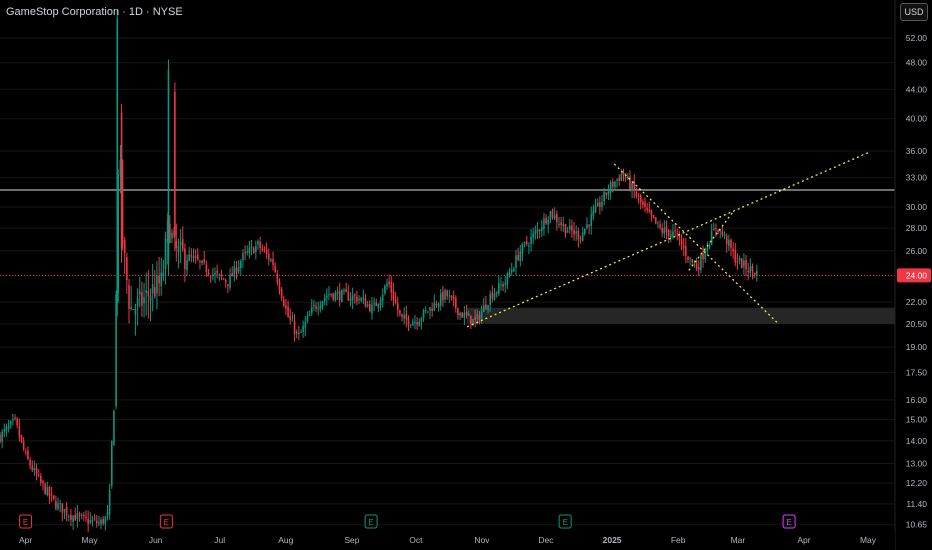 Image resolution: width=932 pixels, height=550 pixels. I want to click on demand-zone, so click(681, 315).